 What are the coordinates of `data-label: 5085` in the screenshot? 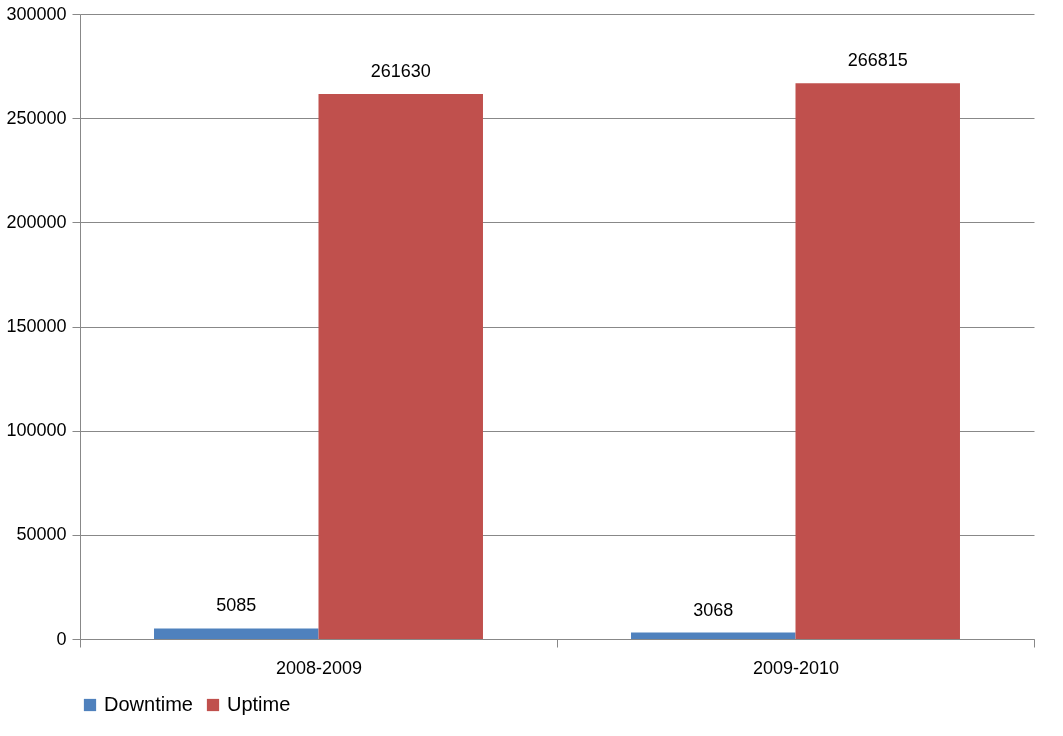 It's located at (236, 605).